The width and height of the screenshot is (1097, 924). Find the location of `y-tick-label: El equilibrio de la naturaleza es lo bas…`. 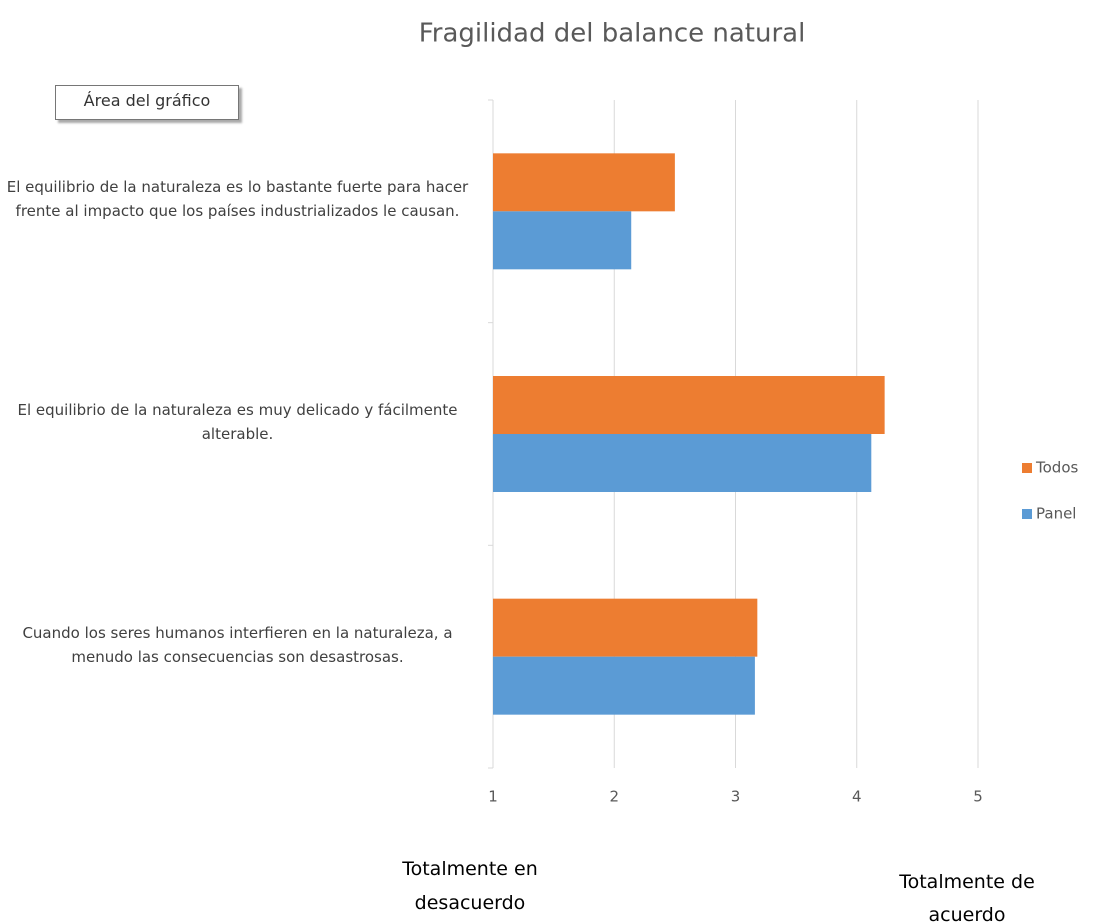

y-tick-label: El equilibrio de la naturaleza es lo bas… is located at coordinates (237, 199).